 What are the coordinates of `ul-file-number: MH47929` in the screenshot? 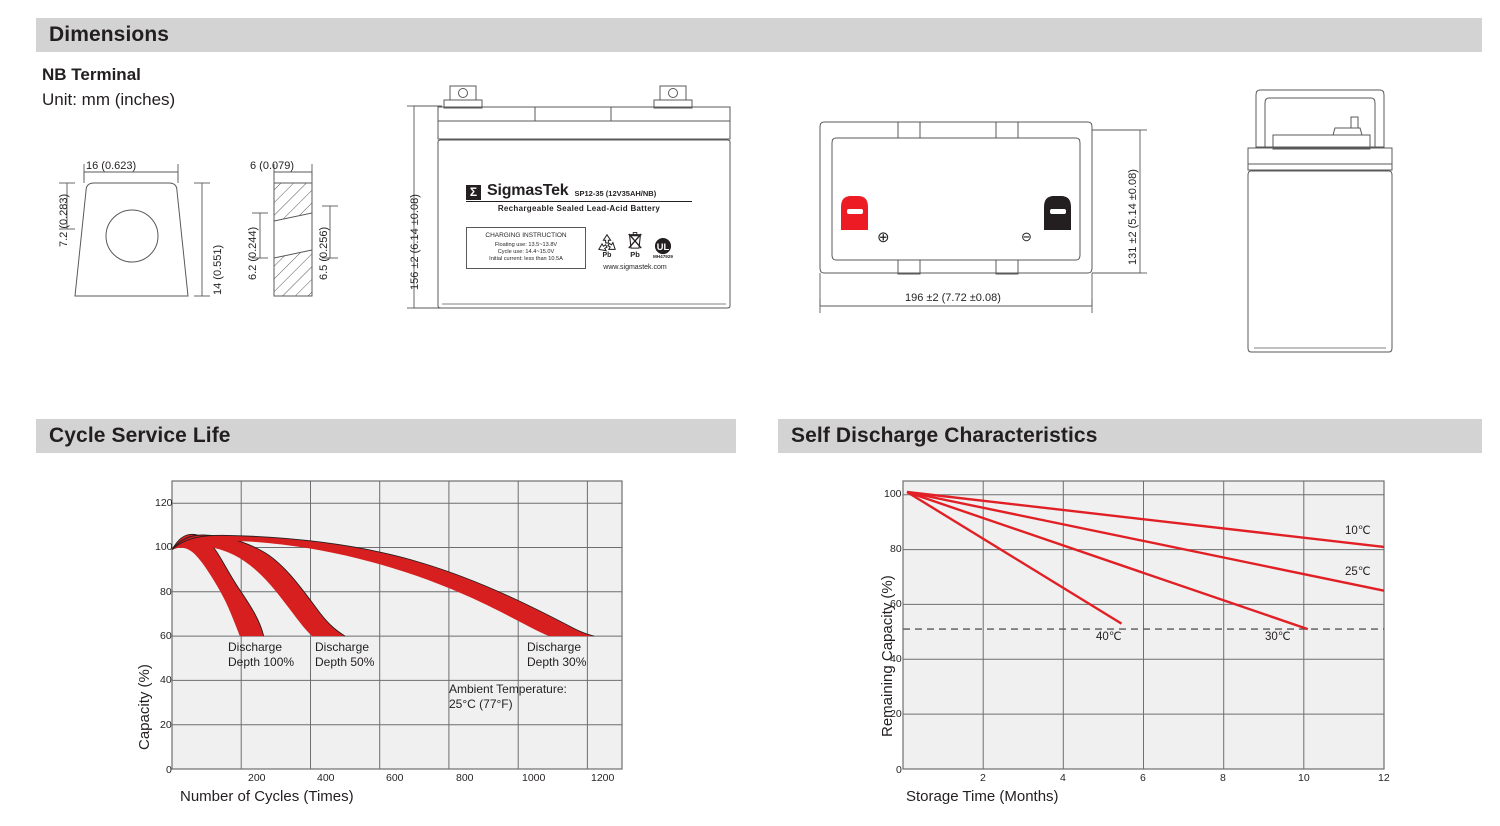 It's located at (663, 256).